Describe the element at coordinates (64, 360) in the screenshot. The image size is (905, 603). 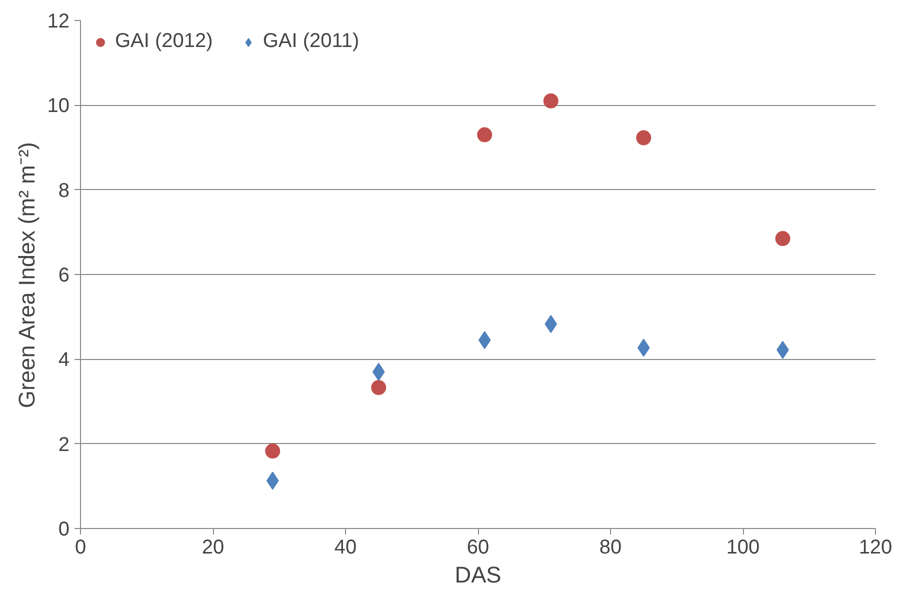
I see `y-tick-label: 4` at that location.